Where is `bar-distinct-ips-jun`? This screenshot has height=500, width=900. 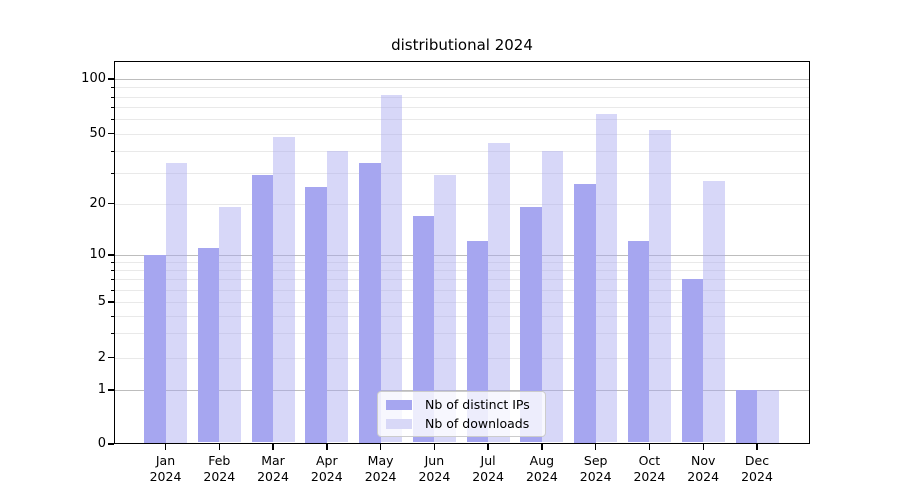
bar-distinct-ips-jun is located at coordinates (423, 329).